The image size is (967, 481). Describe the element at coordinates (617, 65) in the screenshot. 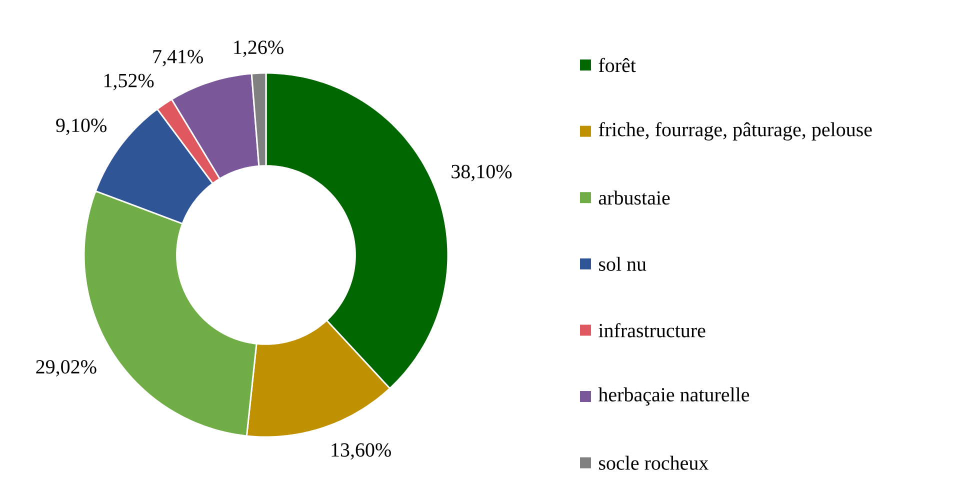

I see `legend-label: forêt` at that location.